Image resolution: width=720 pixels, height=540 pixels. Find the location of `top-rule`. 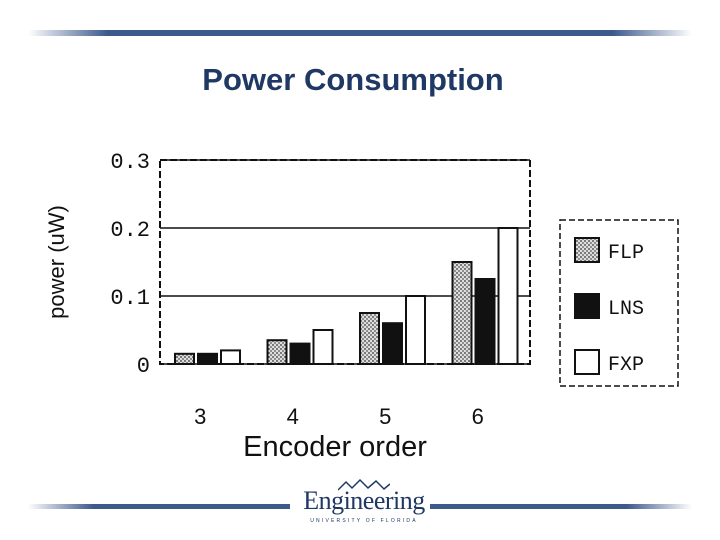

top-rule is located at coordinates (360, 33).